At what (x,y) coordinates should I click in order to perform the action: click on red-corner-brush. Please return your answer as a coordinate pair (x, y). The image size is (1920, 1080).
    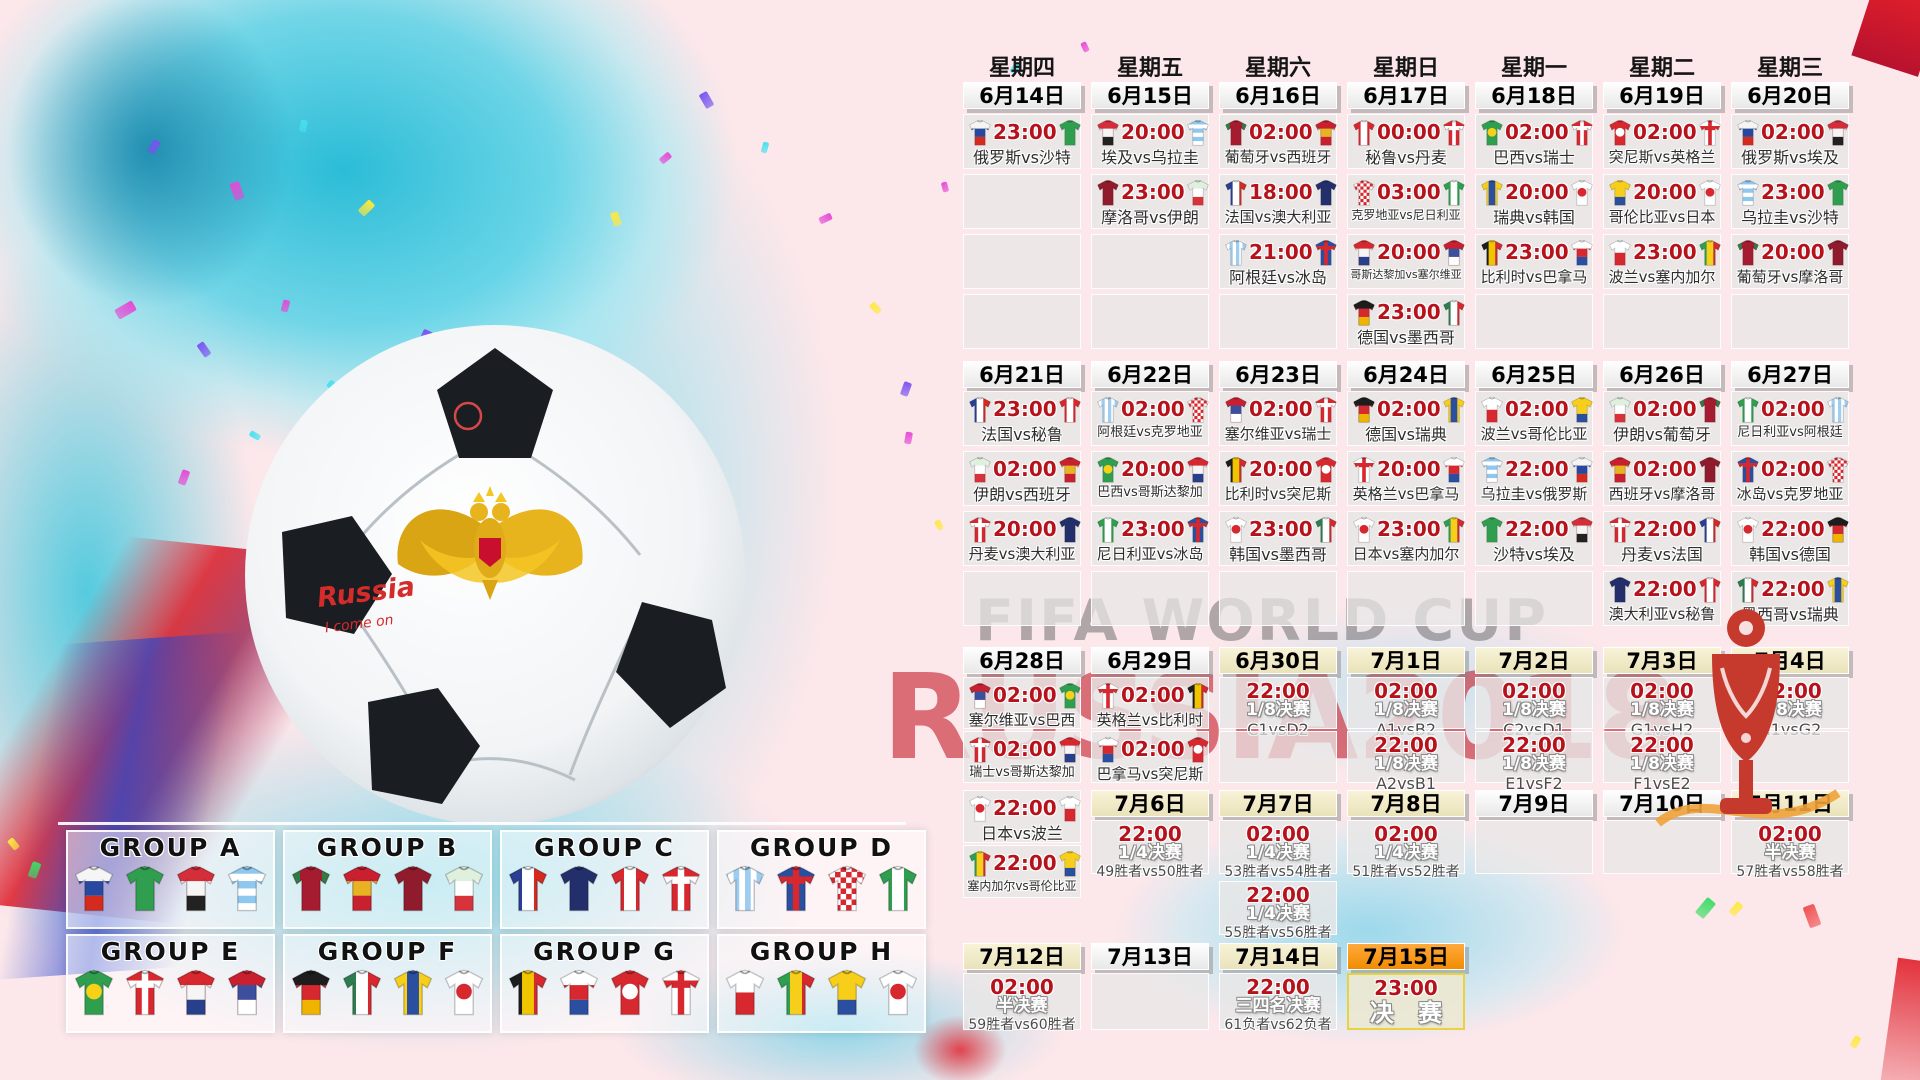
    Looking at the image, I should click on (1899, 1018).